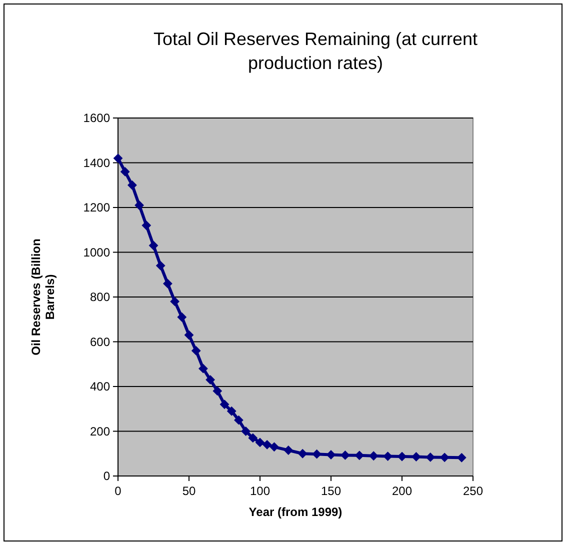 The width and height of the screenshot is (566, 545). I want to click on y-tick-label: 400, so click(100, 387).